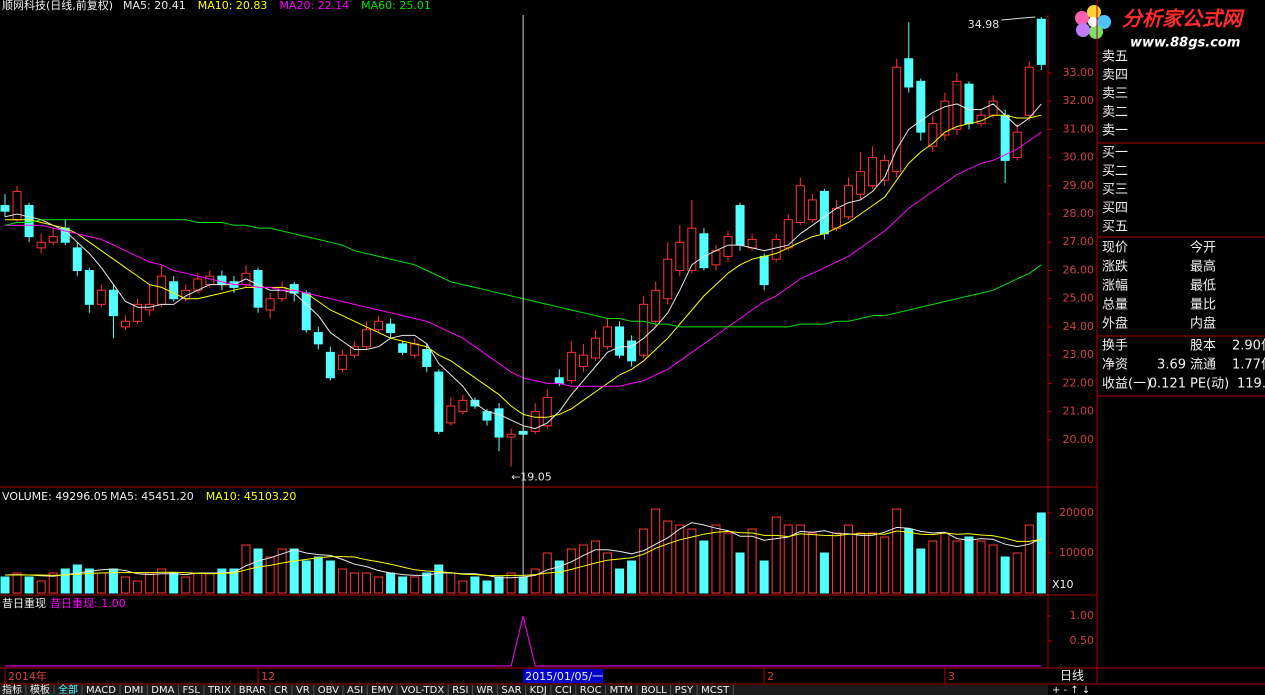 This screenshot has height=695, width=1265. Describe the element at coordinates (564, 676) in the screenshot. I see `x-tick-label: 2015/01/05/一` at that location.